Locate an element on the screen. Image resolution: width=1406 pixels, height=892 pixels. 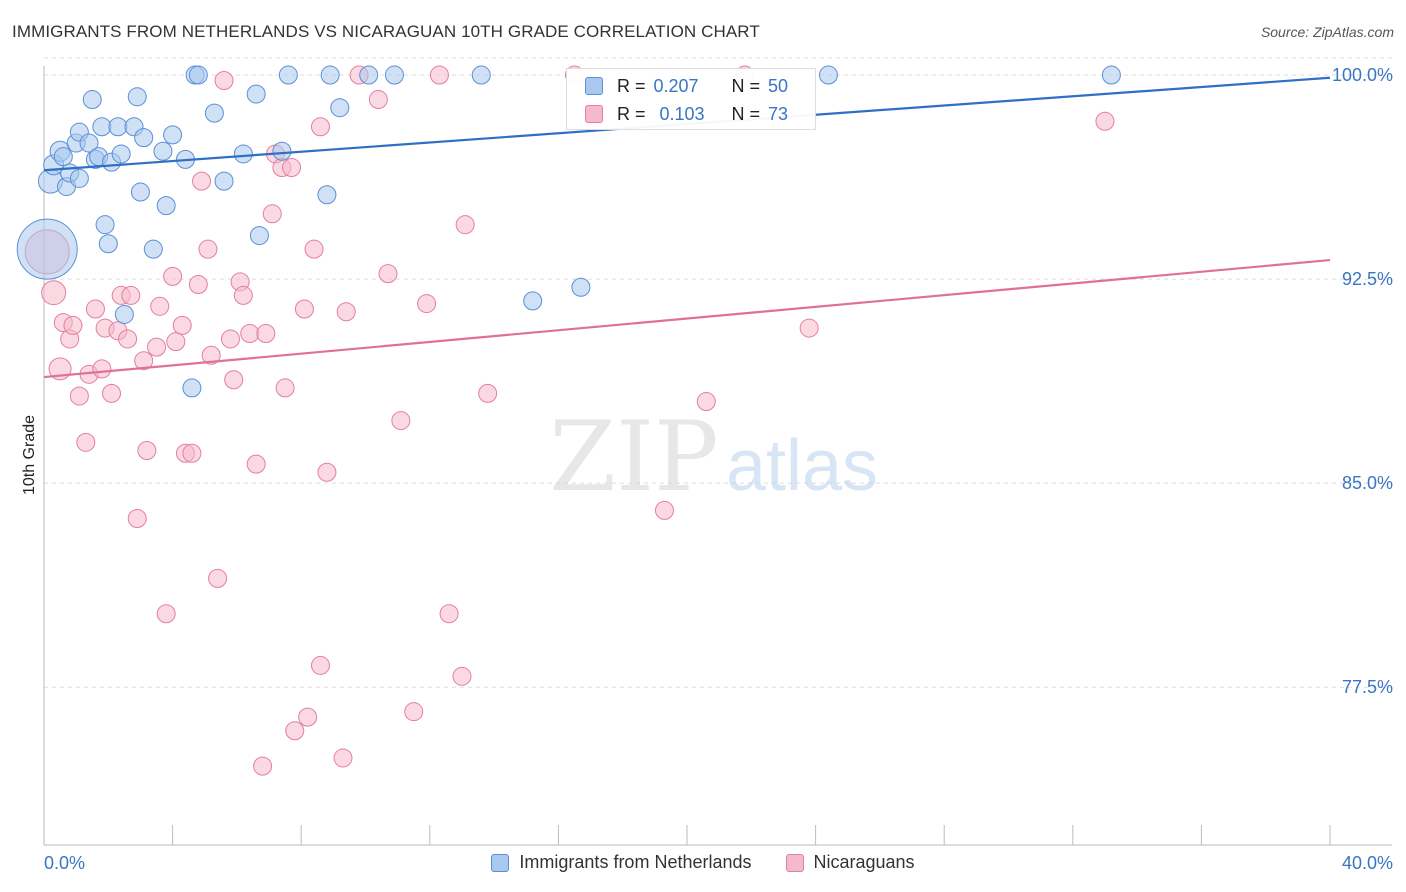
trend-line-nicaraguans is located at coordinates (687, 318).